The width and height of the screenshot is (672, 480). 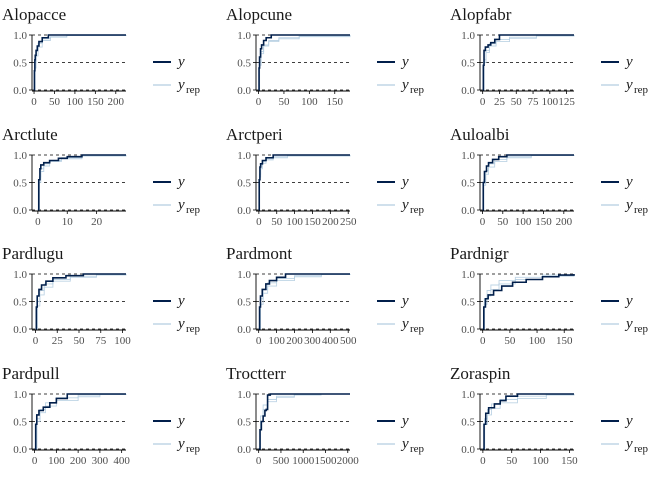 I want to click on panel-title: Alopcune, so click(x=259, y=14).